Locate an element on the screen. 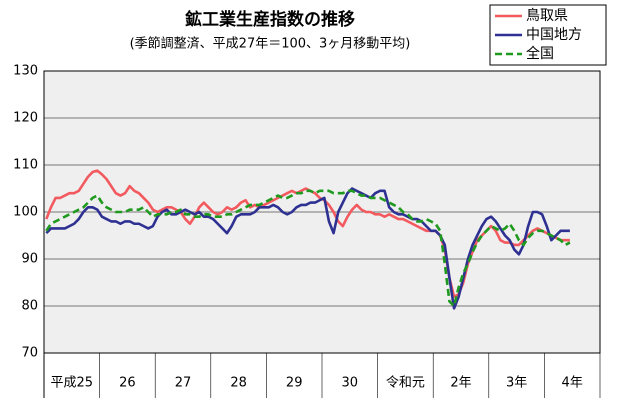 This screenshot has width=620, height=405. x-tick-label: 2年 is located at coordinates (460, 383).